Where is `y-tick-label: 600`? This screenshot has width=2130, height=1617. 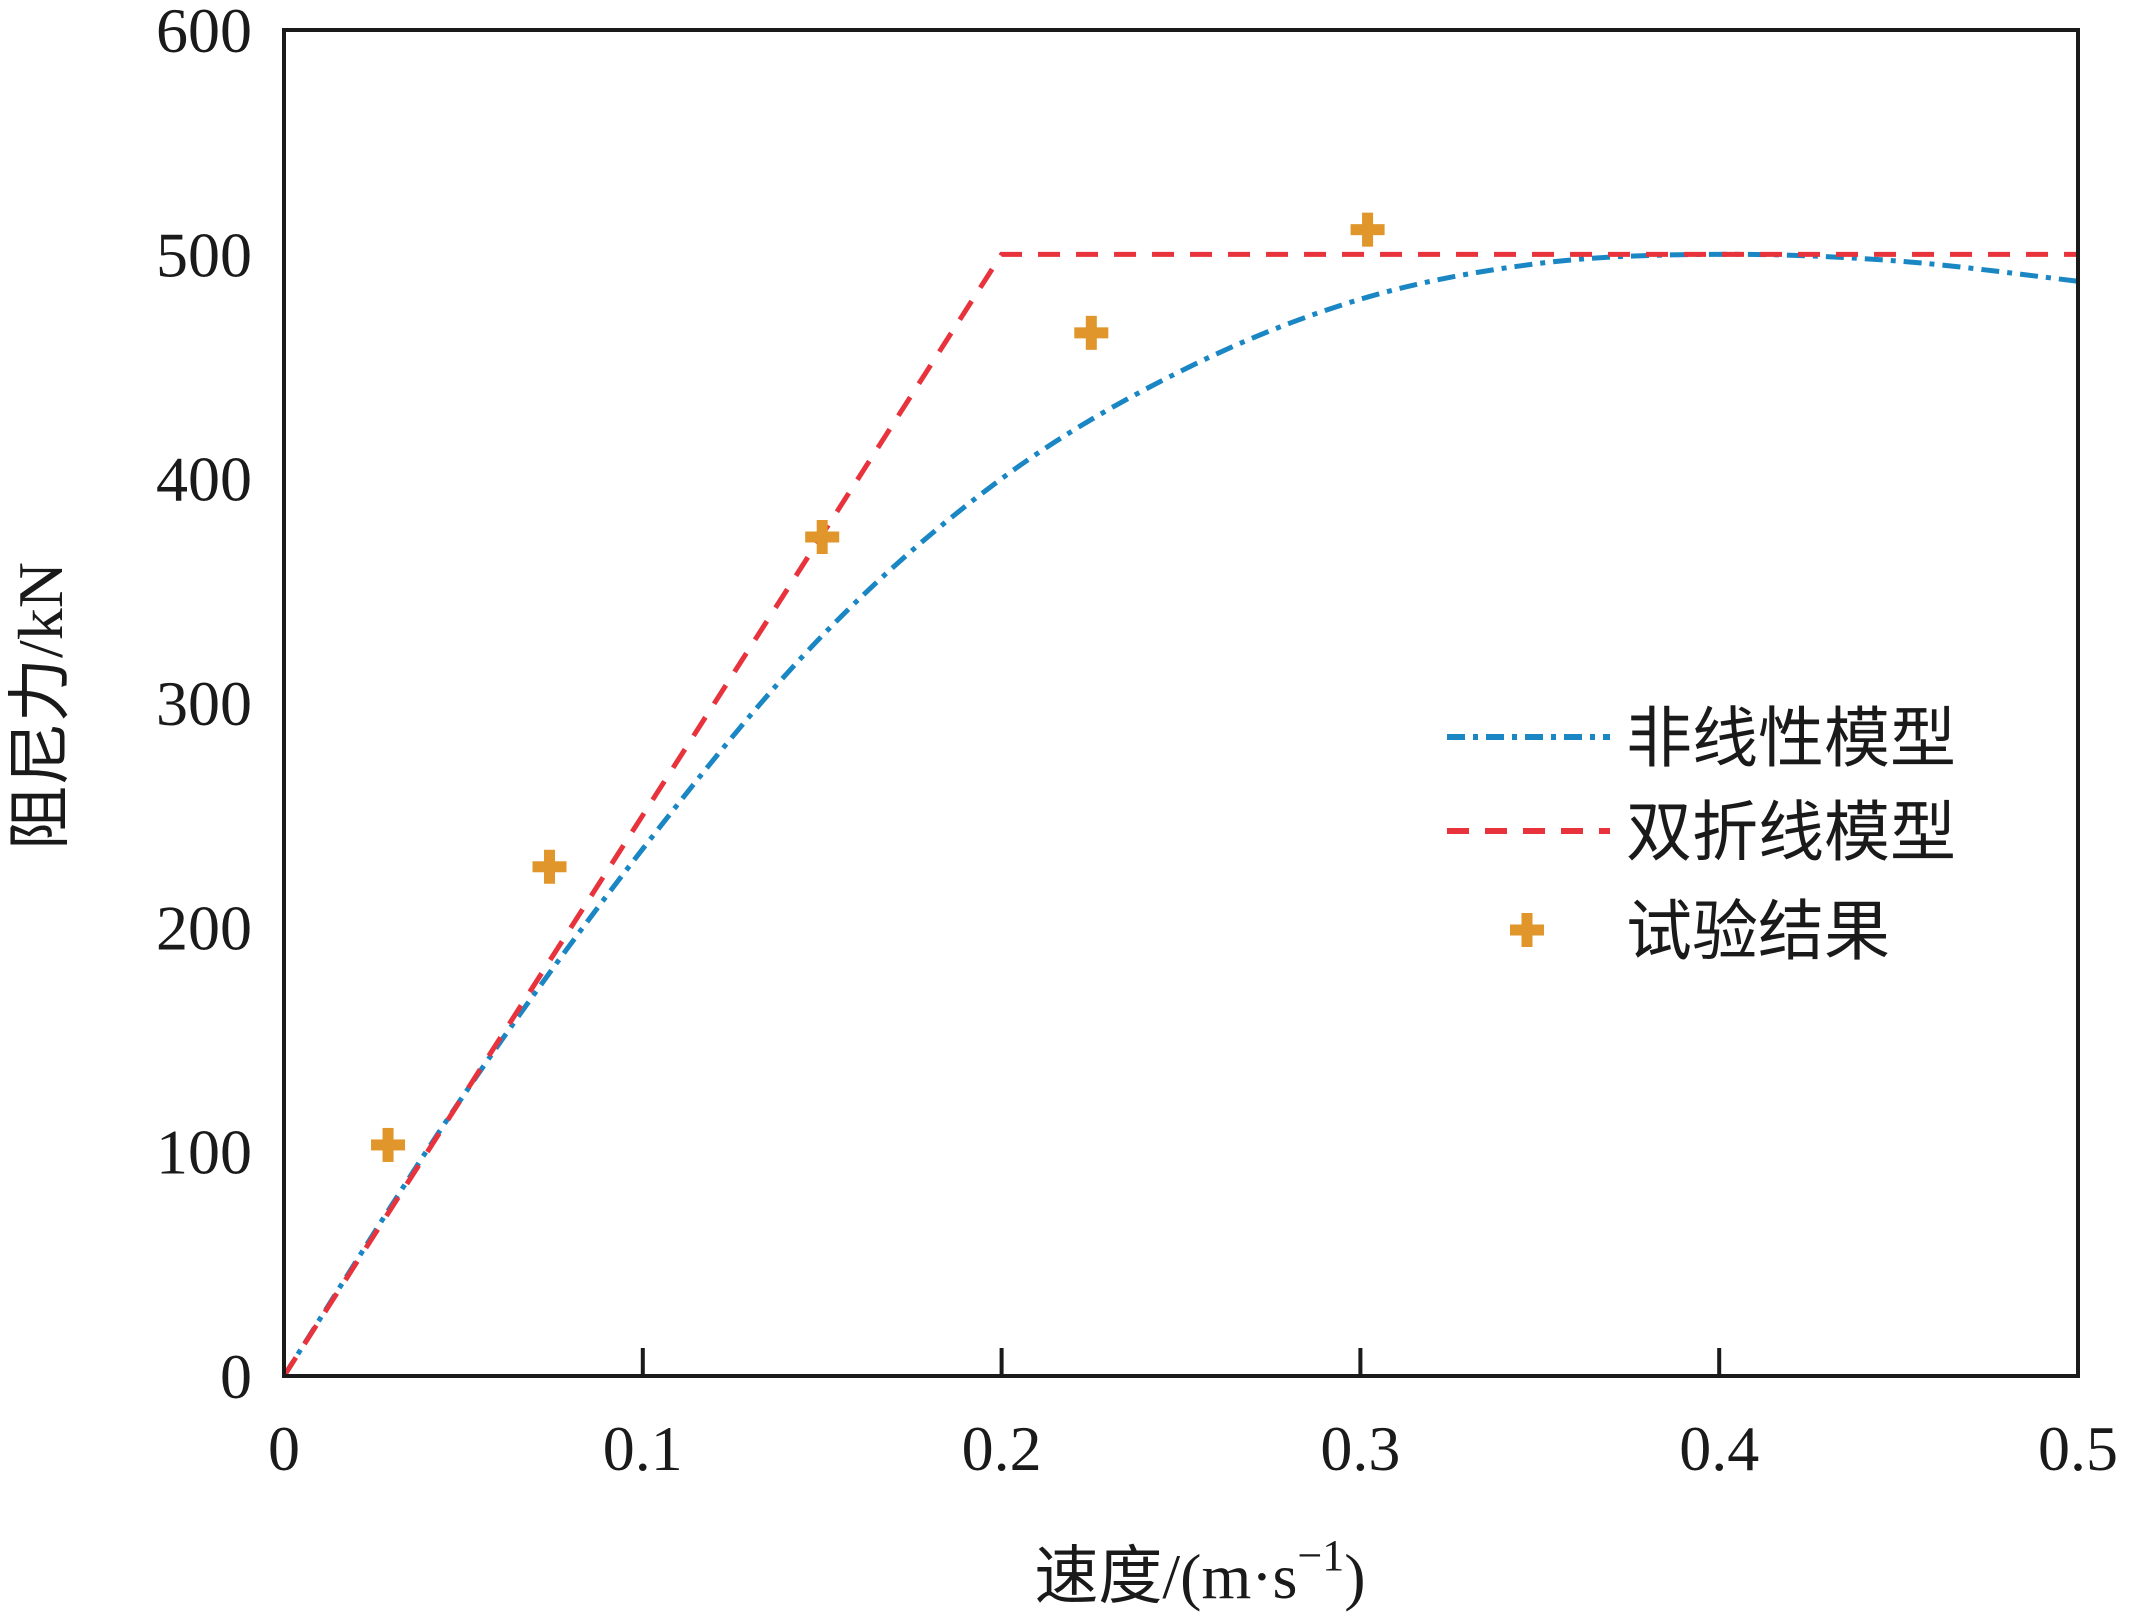 y-tick-label: 600 is located at coordinates (204, 33).